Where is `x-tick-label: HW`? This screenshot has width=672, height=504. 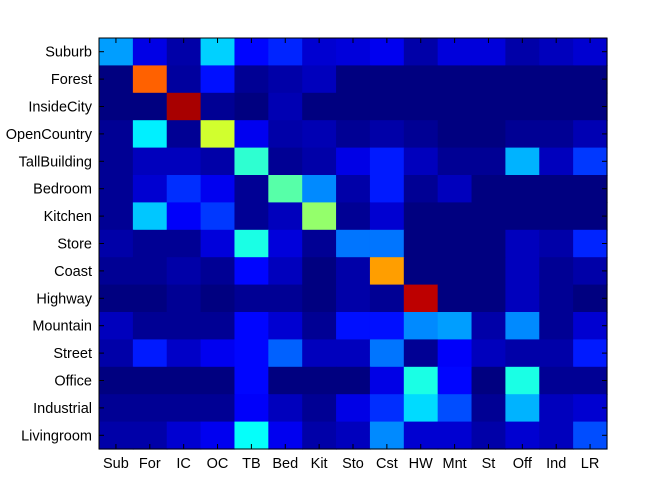 x-tick-label: HW is located at coordinates (421, 464).